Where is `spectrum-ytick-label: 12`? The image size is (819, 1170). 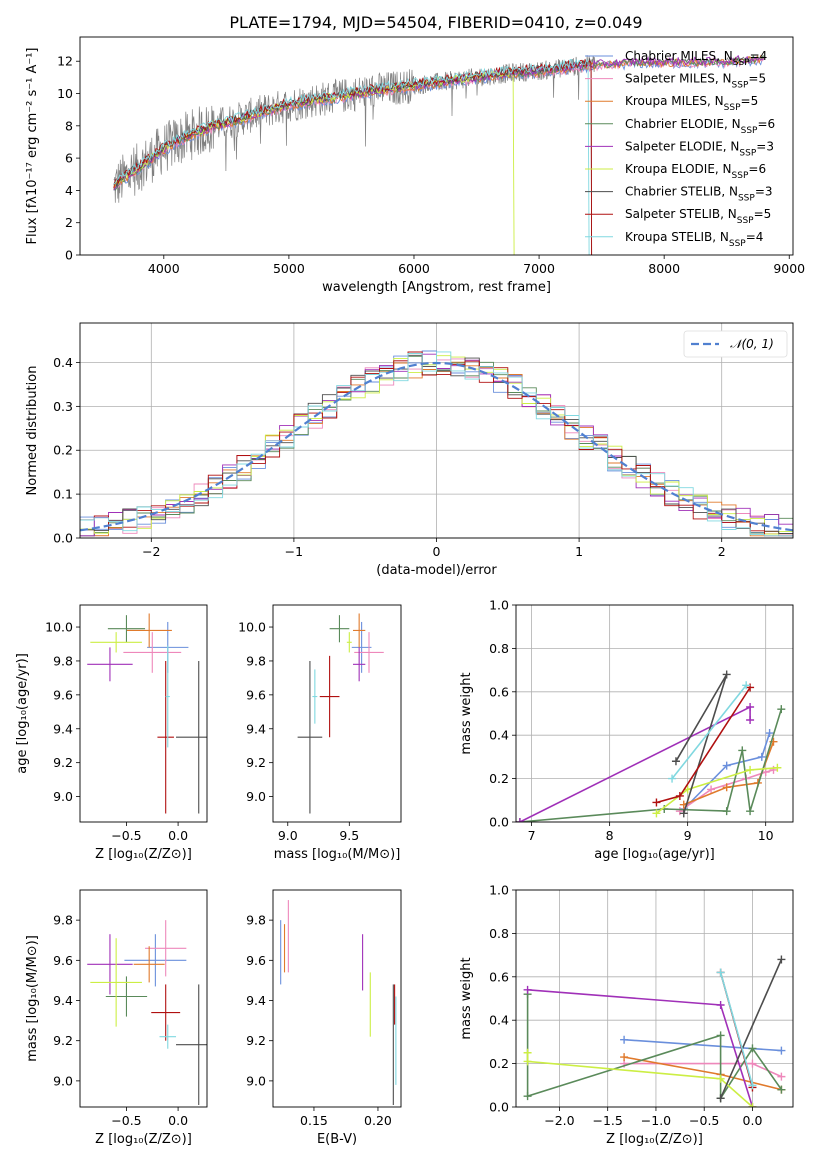
spectrum-ytick-label: 12 is located at coordinates (65, 61).